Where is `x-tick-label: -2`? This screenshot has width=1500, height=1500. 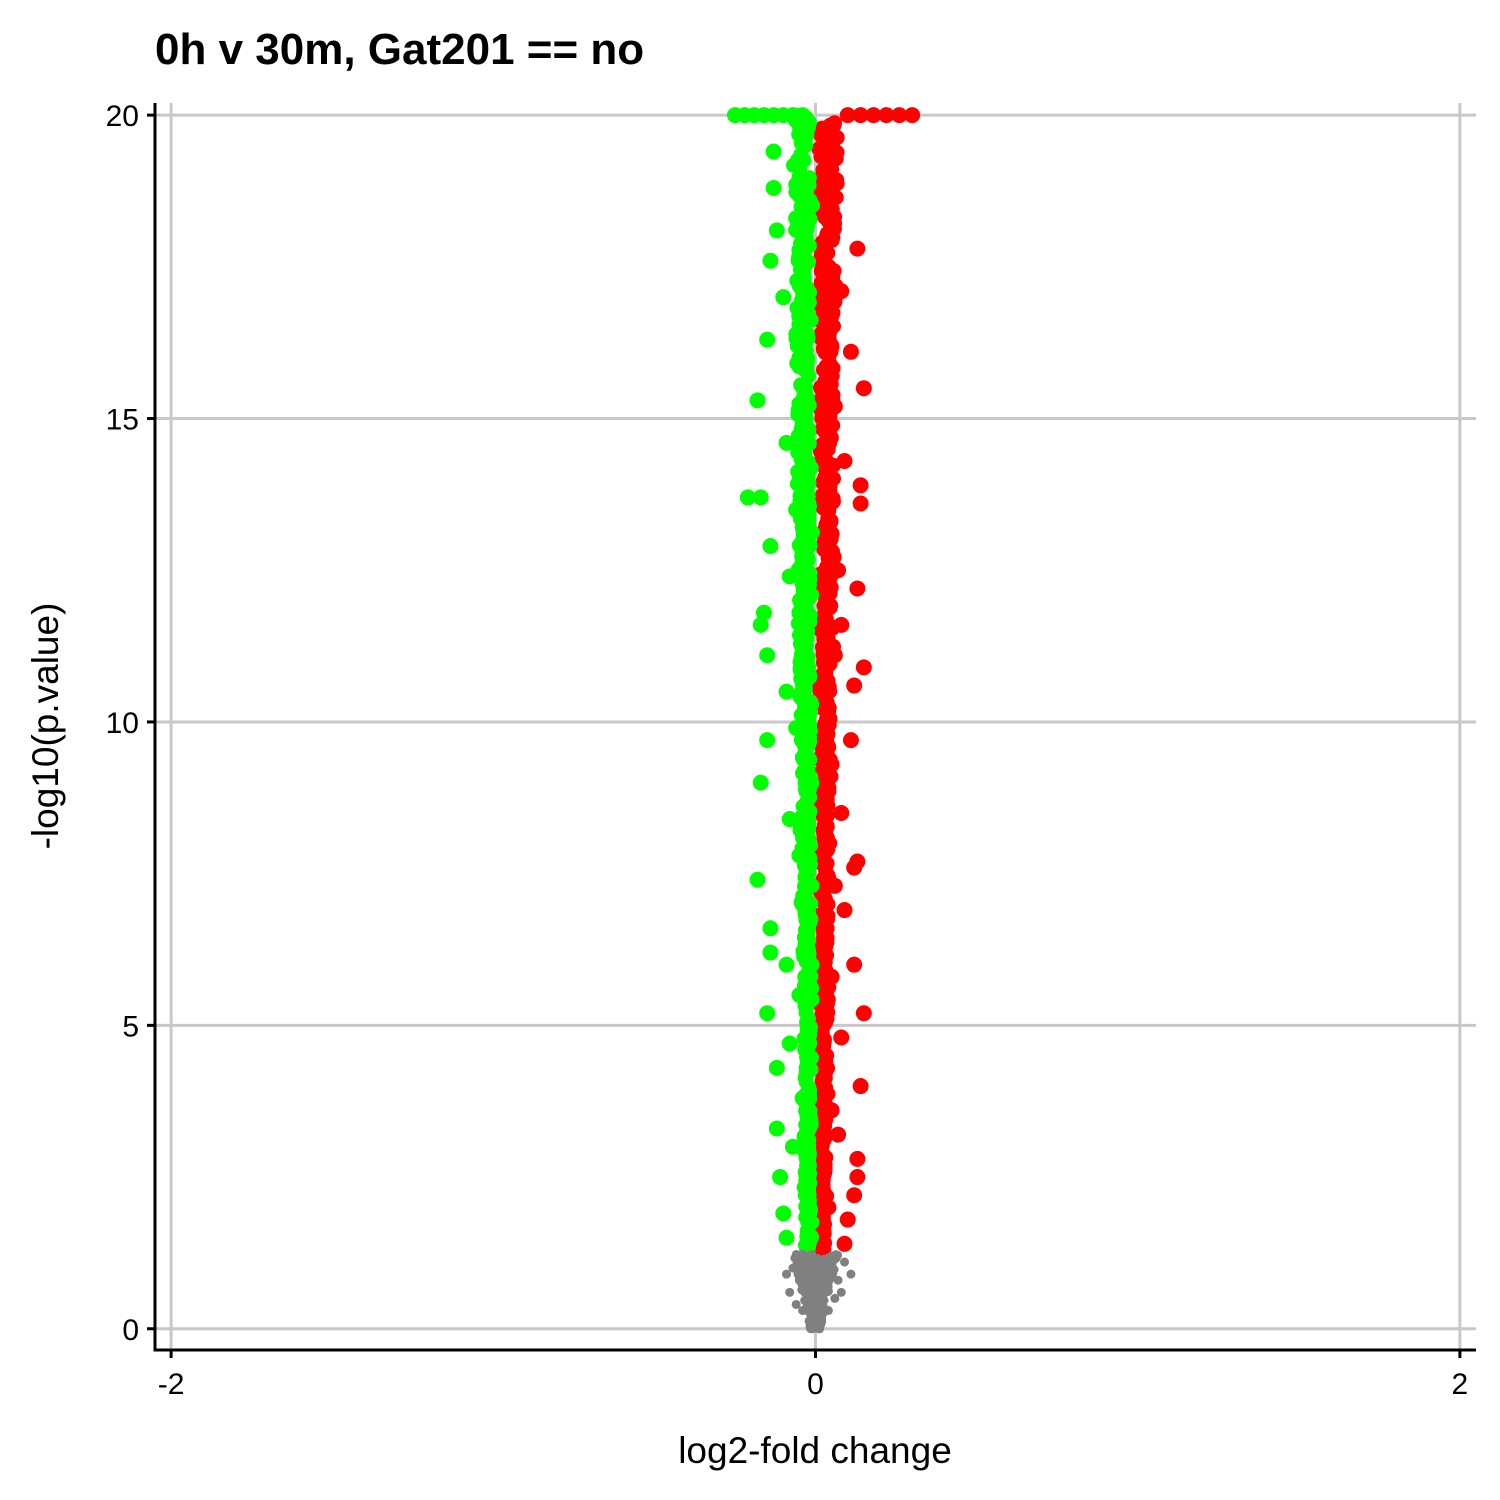
x-tick-label: -2 is located at coordinates (171, 1384).